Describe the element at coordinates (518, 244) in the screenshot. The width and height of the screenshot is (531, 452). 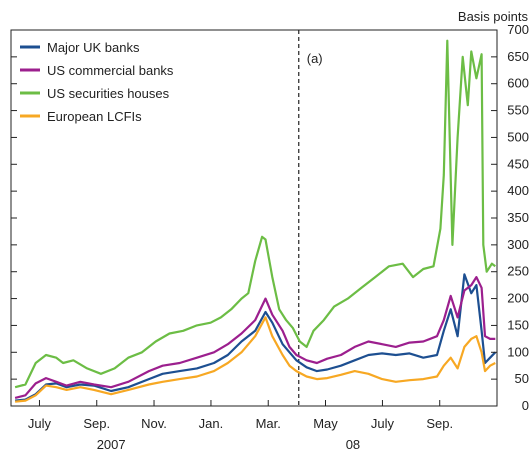
I see `y-tick-label: 300` at that location.